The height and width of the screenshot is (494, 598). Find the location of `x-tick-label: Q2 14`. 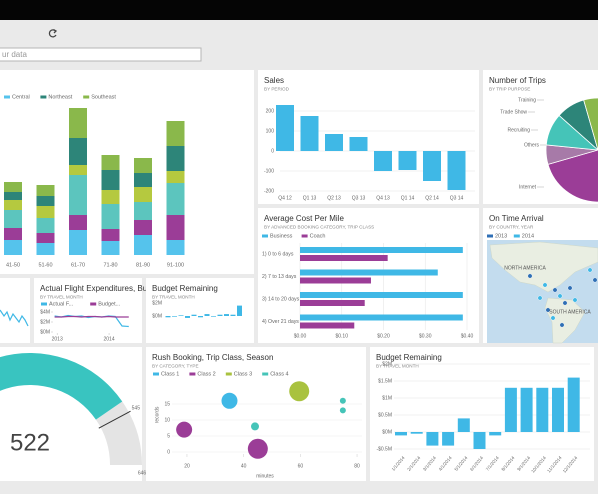

x-tick-label: Q2 14 is located at coordinates (432, 198).